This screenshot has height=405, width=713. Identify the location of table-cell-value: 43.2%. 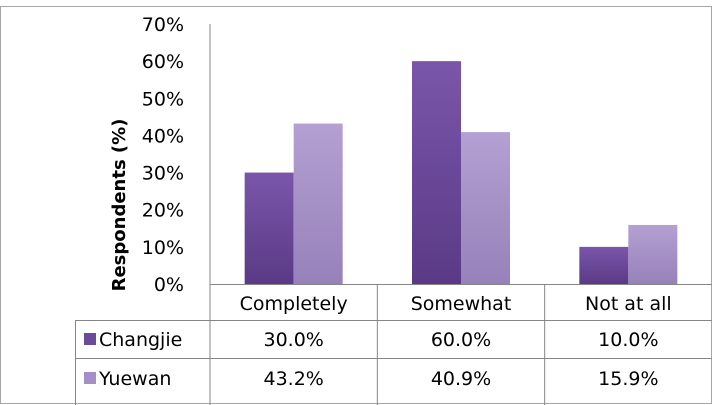
(293, 379).